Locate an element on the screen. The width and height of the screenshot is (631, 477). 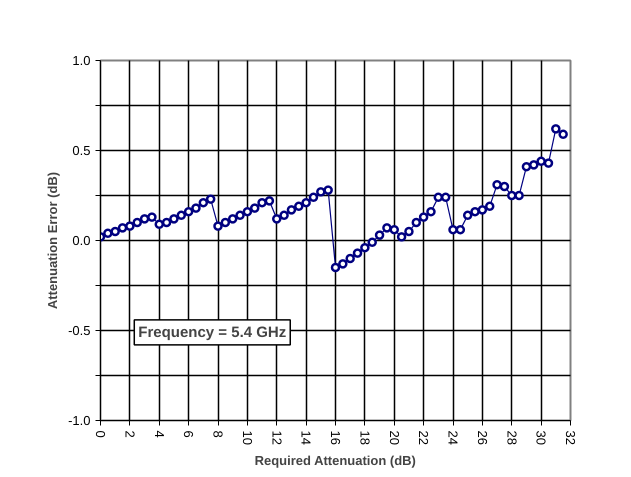
y-axis-title: Attenuation Error (dB) is located at coordinates (52, 241).